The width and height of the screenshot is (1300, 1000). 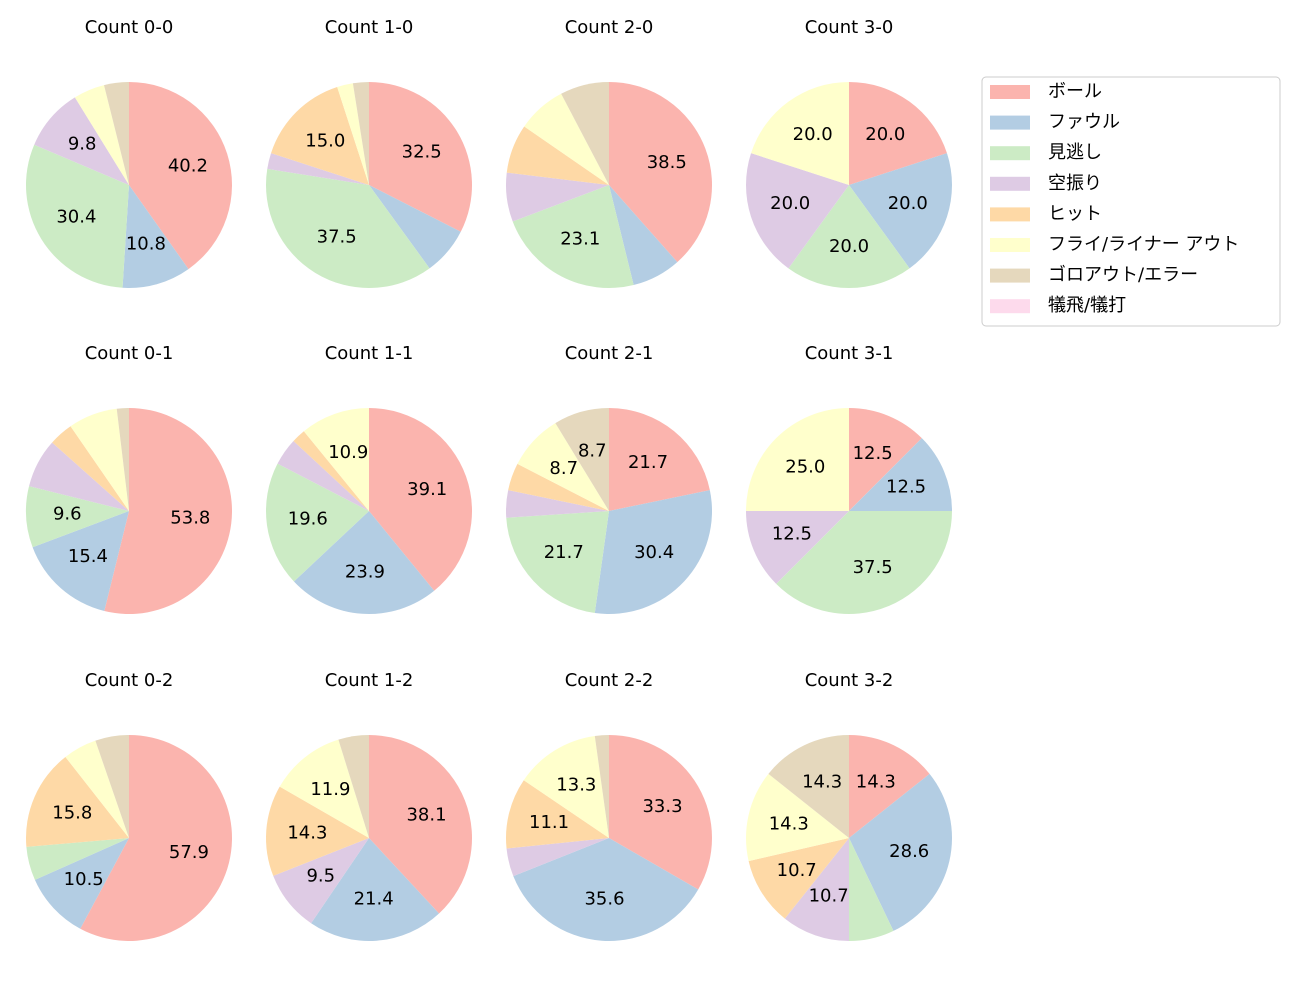 I want to click on value-label: 15.4, so click(x=88, y=556).